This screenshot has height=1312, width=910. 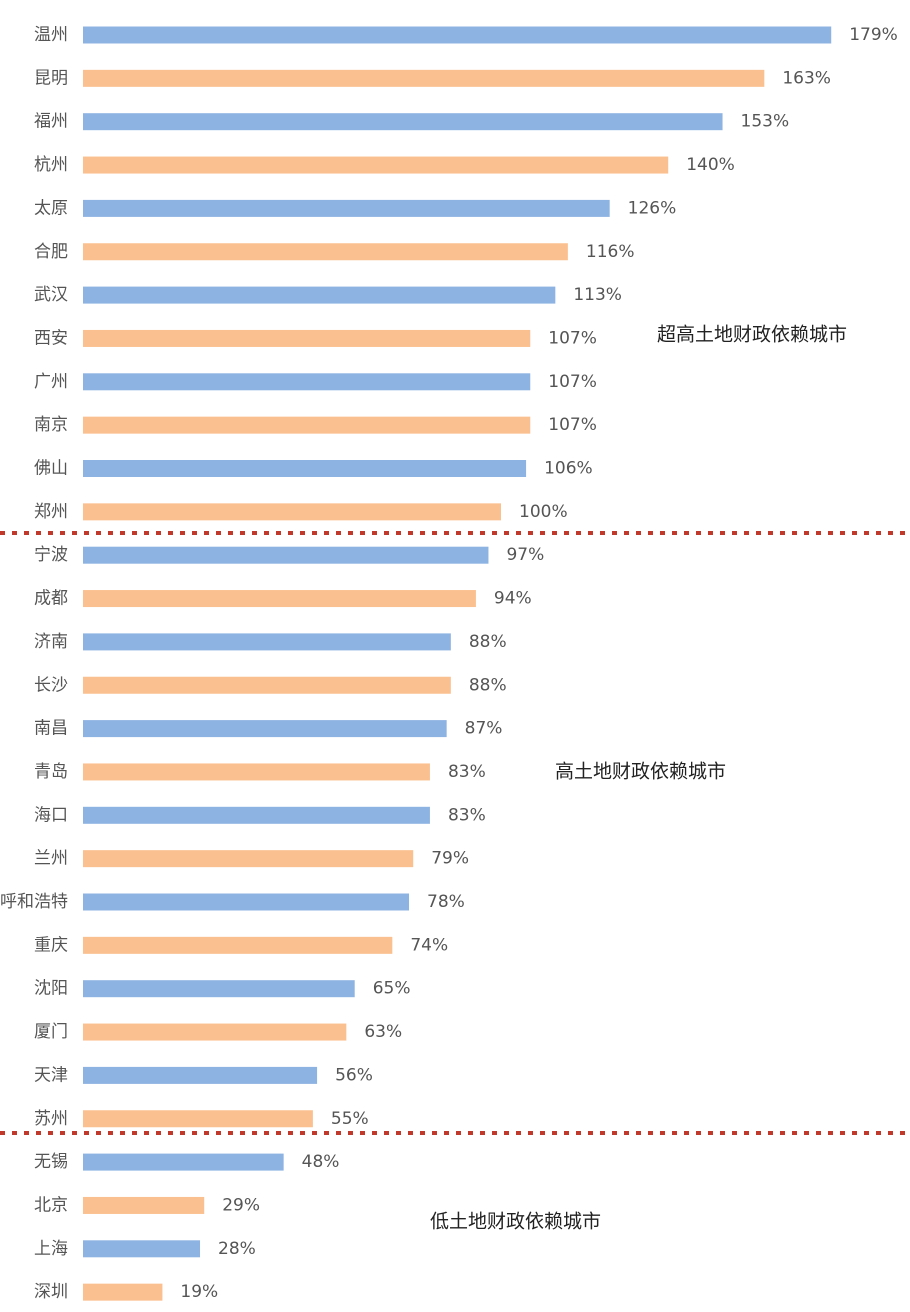 What do you see at coordinates (51, 208) in the screenshot?
I see `y-tick-label: 太原` at bounding box center [51, 208].